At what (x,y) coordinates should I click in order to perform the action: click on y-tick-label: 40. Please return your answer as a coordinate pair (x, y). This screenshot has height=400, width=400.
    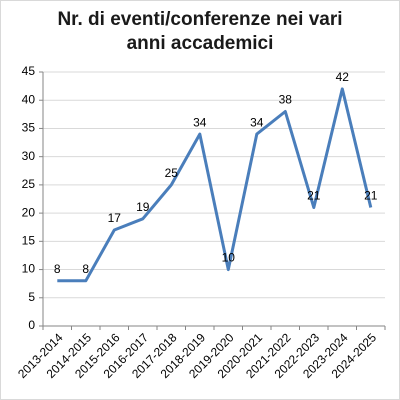
    Looking at the image, I should click on (29, 99).